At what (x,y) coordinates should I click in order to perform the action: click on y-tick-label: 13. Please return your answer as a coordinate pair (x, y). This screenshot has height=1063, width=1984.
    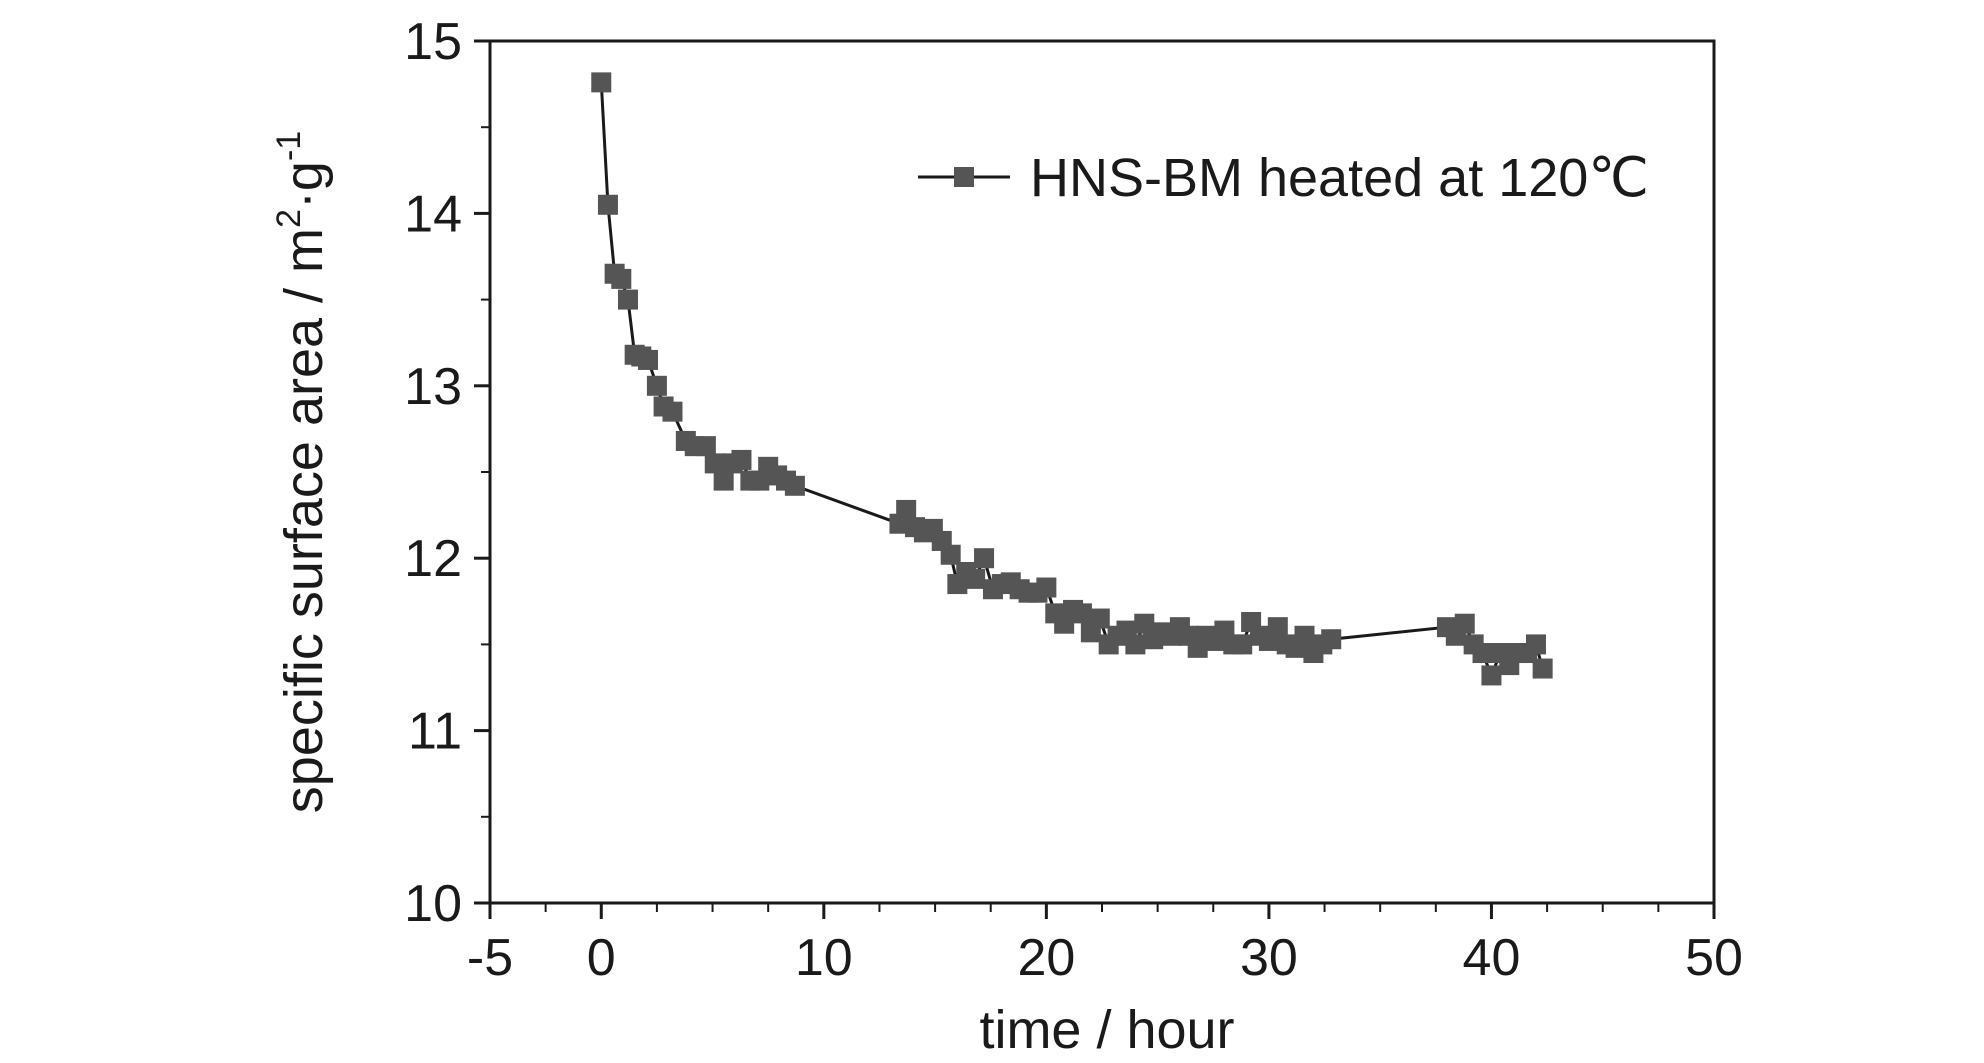
    Looking at the image, I should click on (433, 387).